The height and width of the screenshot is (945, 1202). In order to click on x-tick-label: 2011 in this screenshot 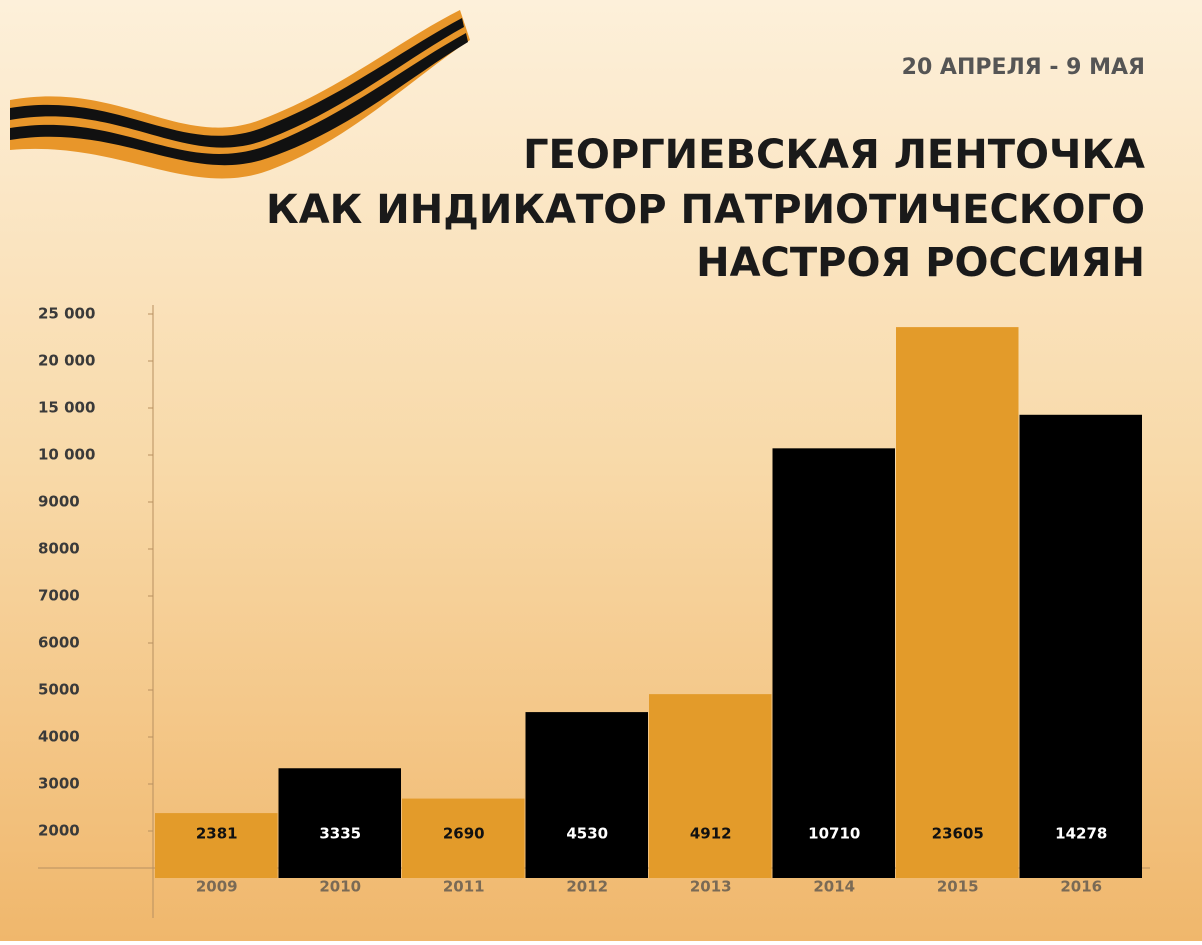, I will do `click(464, 887)`.